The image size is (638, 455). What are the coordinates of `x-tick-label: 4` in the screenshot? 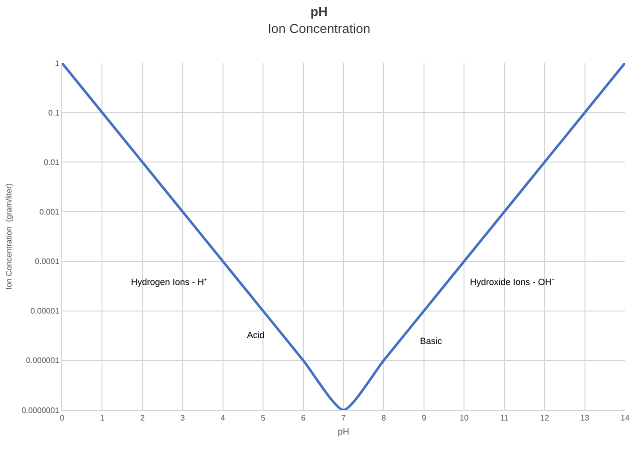 It's located at (223, 418).